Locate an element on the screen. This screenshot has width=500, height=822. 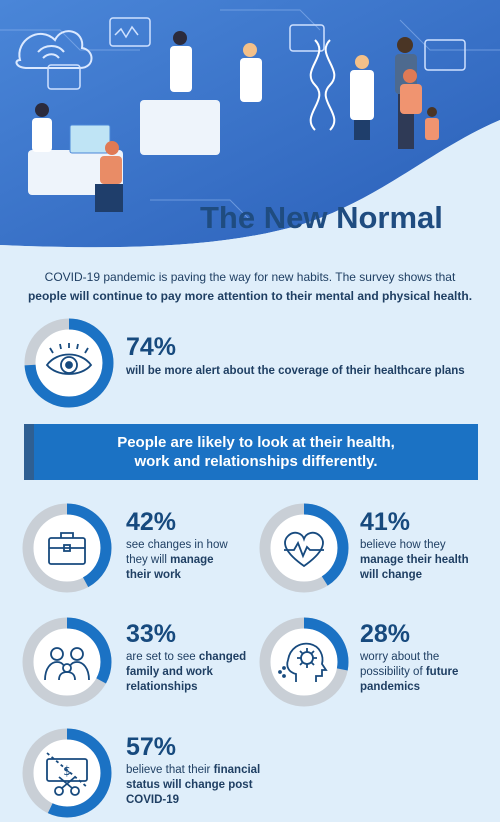
heartbeat-icon is located at coordinates (304, 549).